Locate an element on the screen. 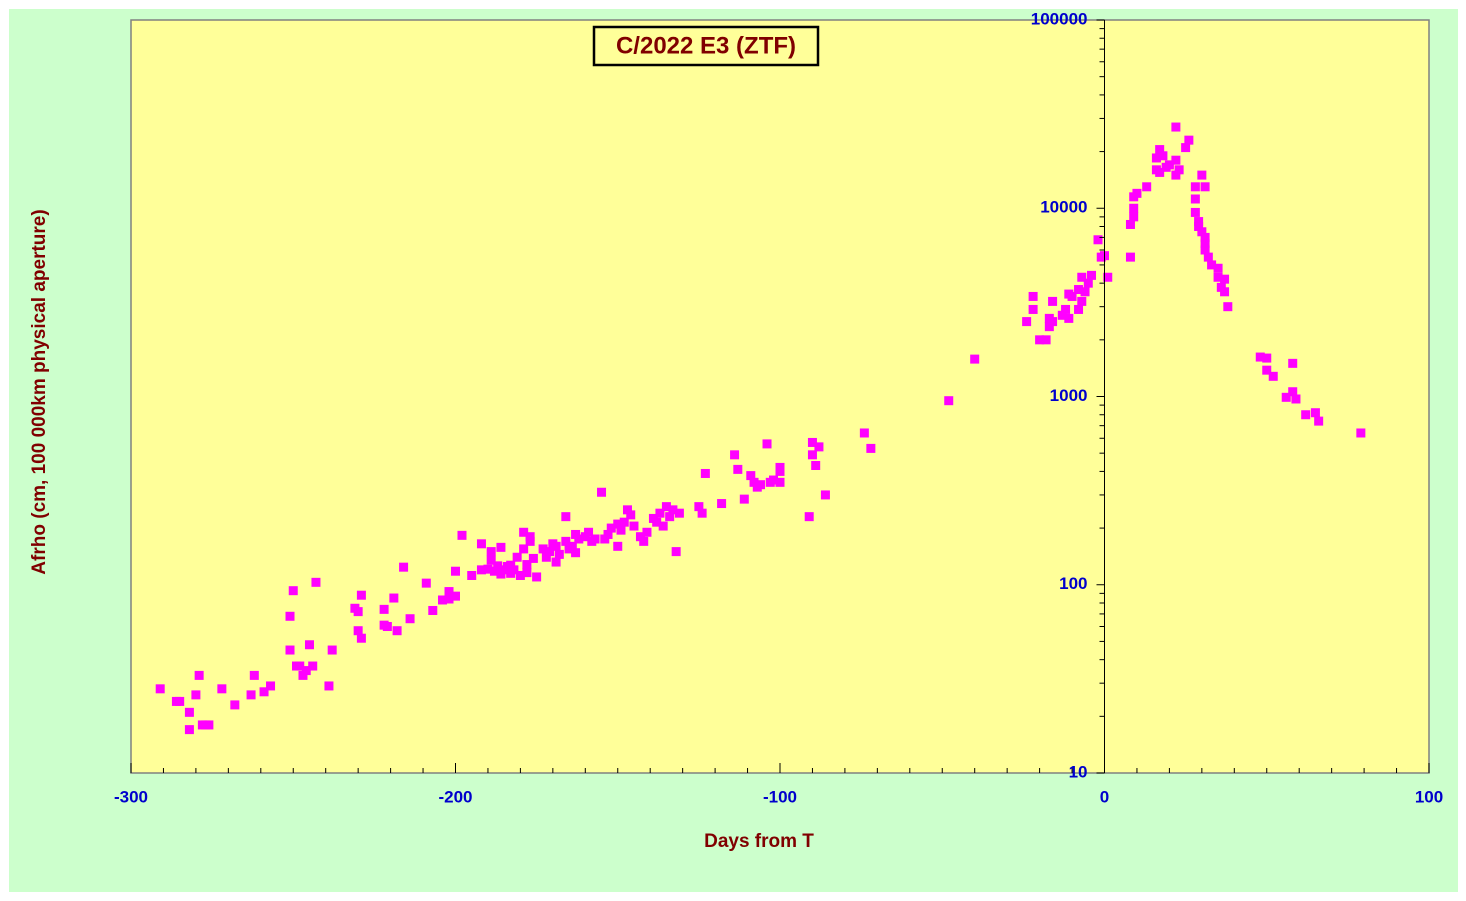  chart-title: C/2022 E3 (ZTF) is located at coordinates (706, 45).